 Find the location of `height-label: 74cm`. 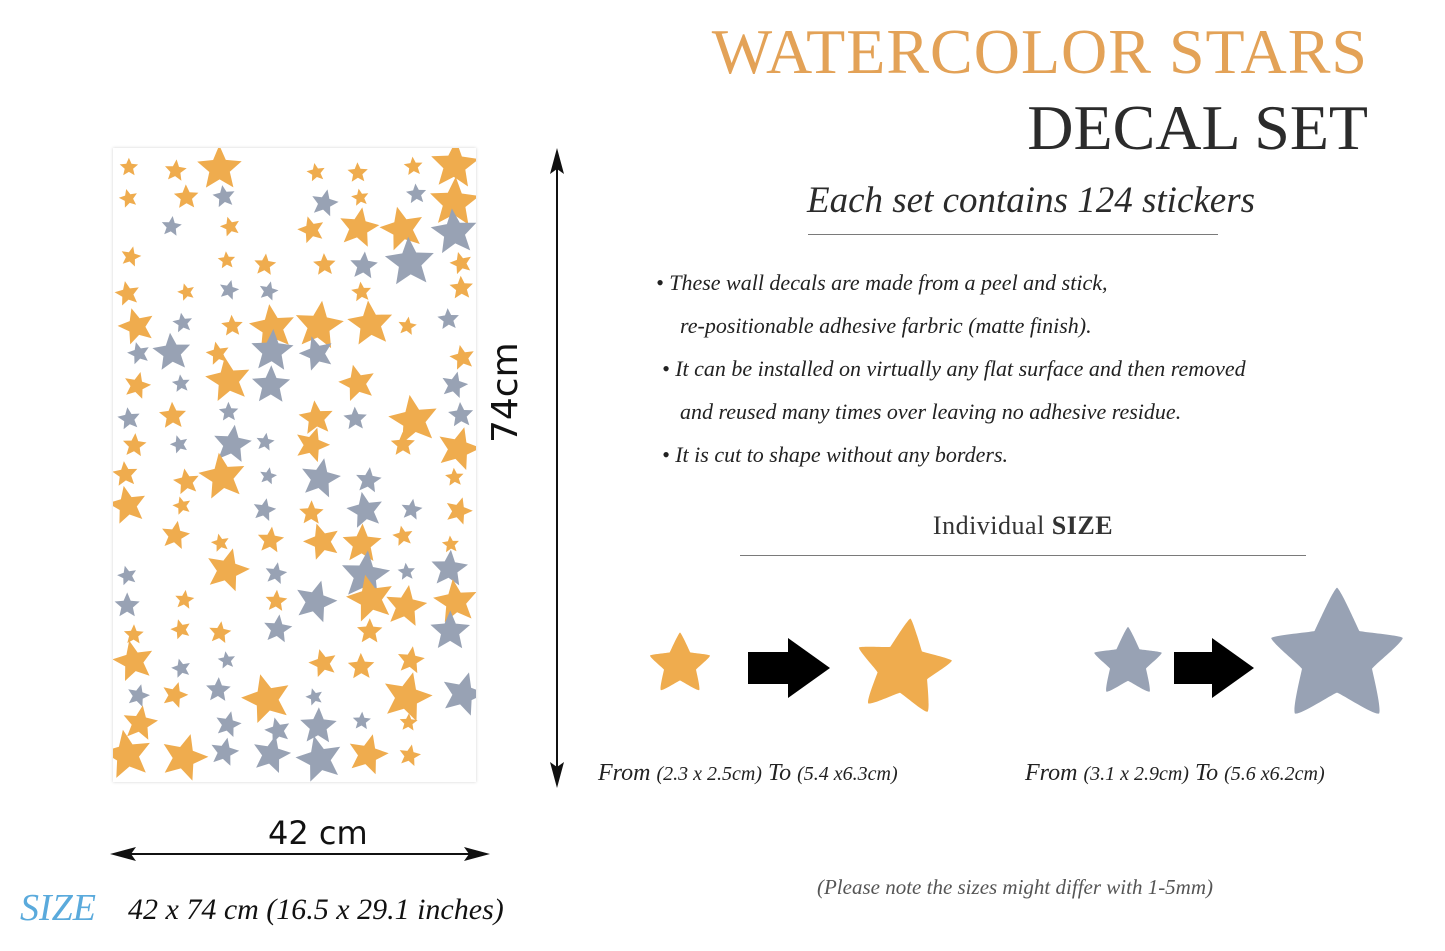

height-label: 74cm is located at coordinates (505, 392).